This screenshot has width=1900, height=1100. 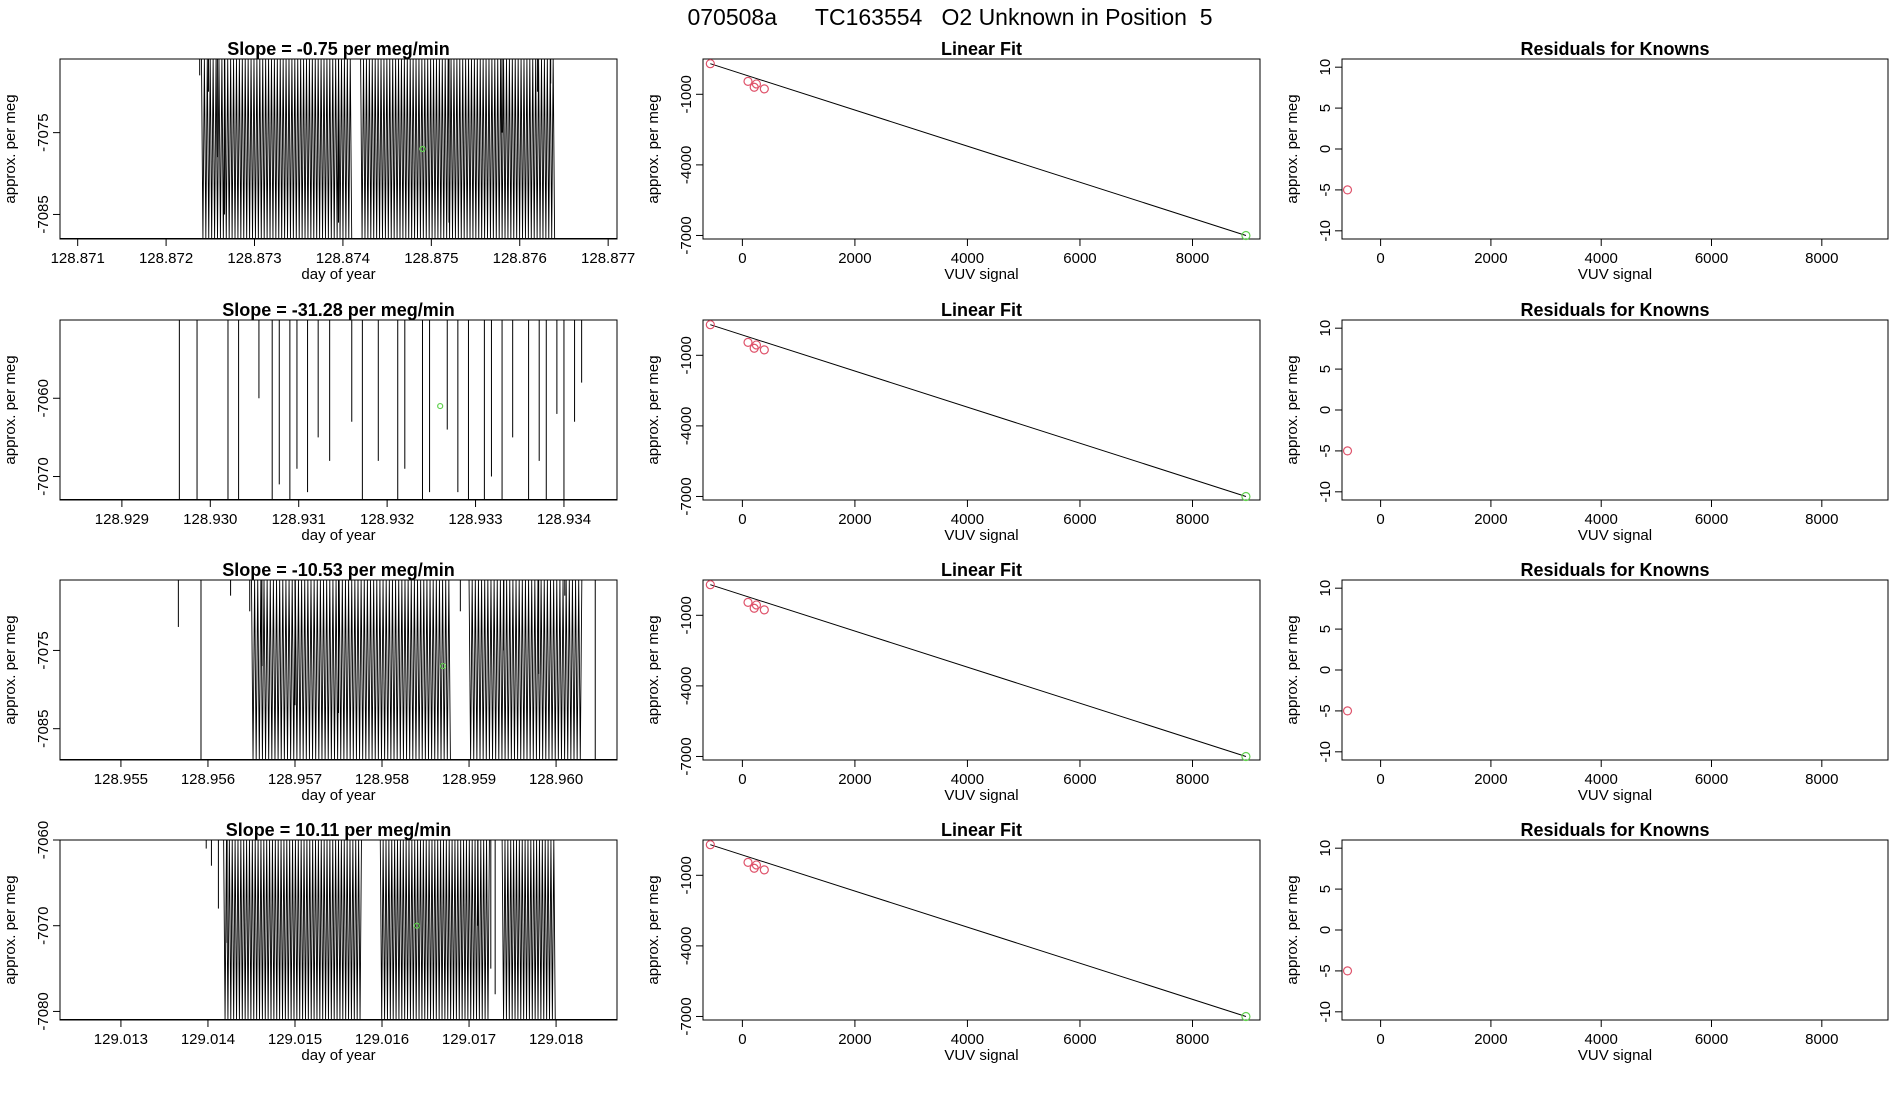 I want to click on panel-title: Residuals for Knowns, so click(x=1614, y=310).